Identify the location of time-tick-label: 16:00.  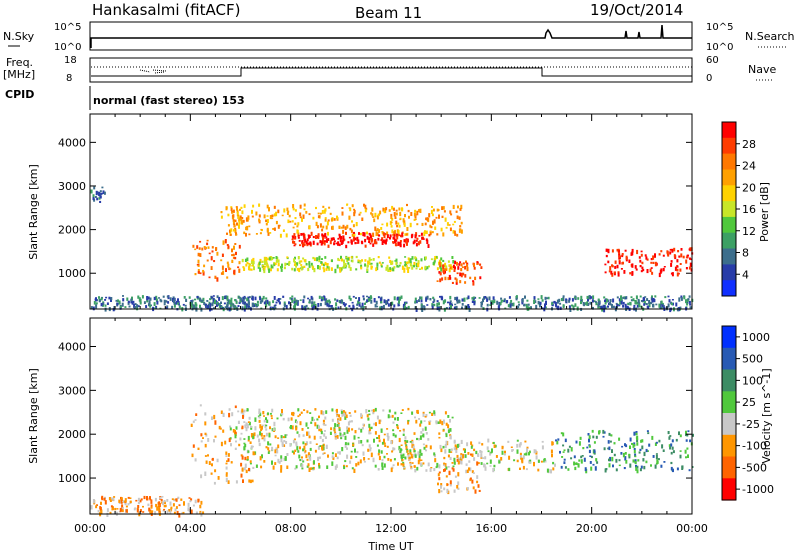
(491, 528).